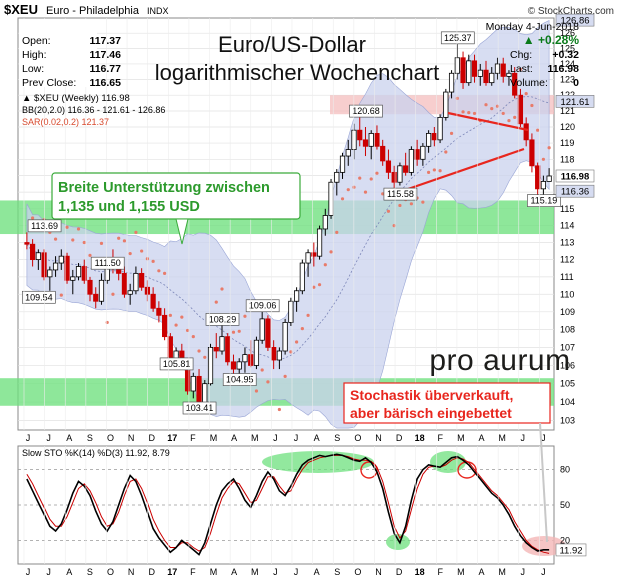 The image size is (620, 580). I want to click on price-label-text: 103.41, so click(200, 408).